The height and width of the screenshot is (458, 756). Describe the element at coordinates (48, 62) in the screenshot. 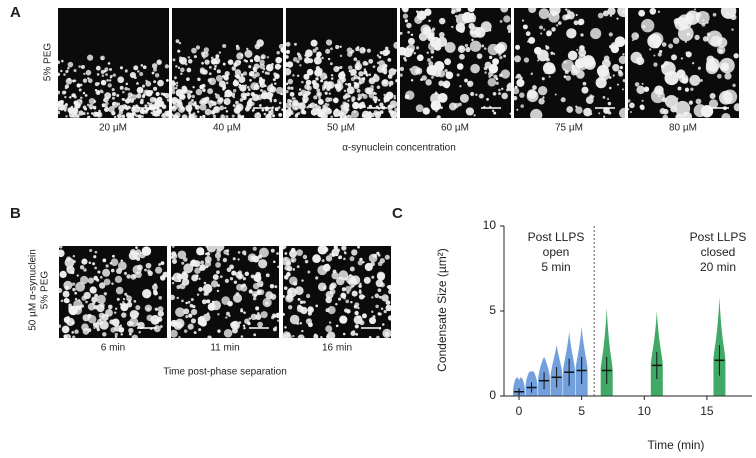

I see `row-label: 5% PEG` at that location.